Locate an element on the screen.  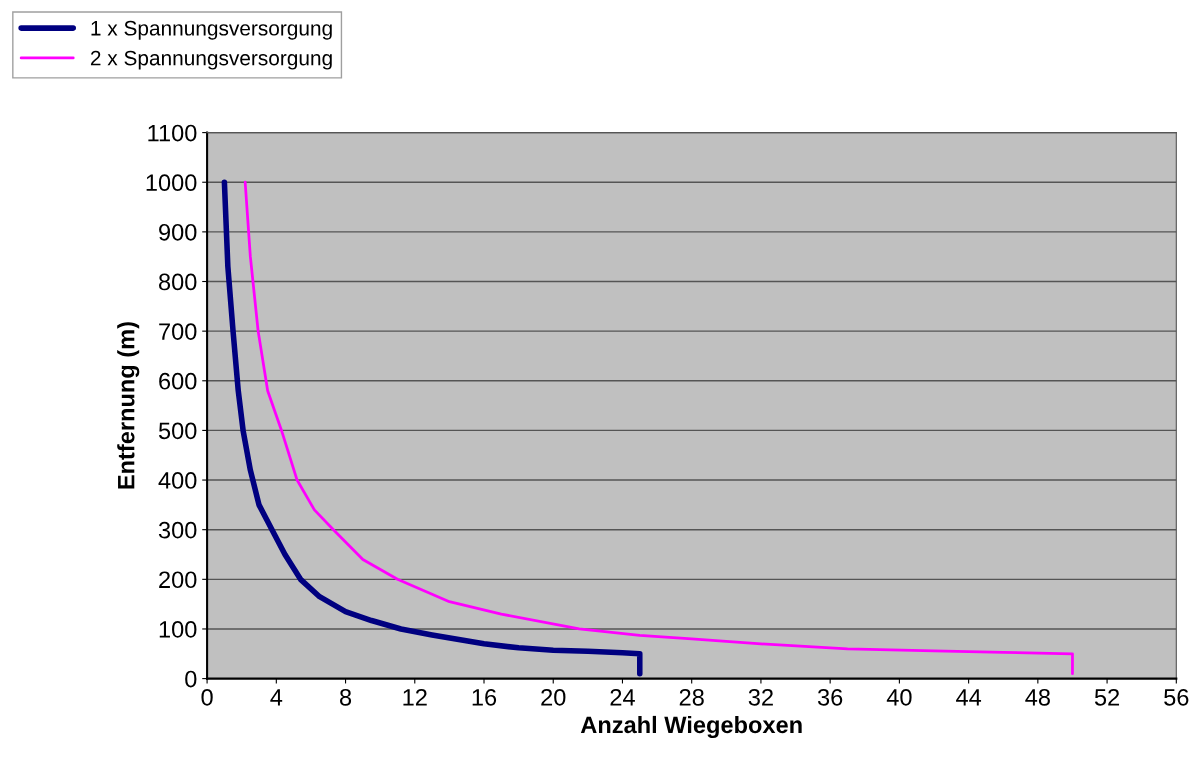
y-tick-label: 500 is located at coordinates (177, 431).